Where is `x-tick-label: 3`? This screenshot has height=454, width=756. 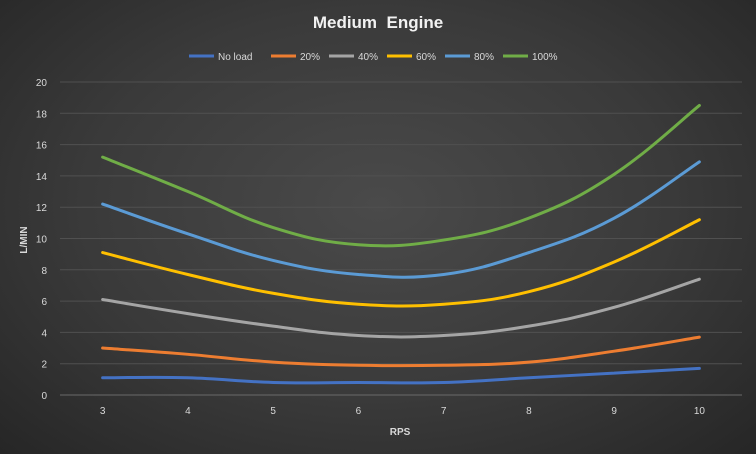
x-tick-label: 3 is located at coordinates (103, 411).